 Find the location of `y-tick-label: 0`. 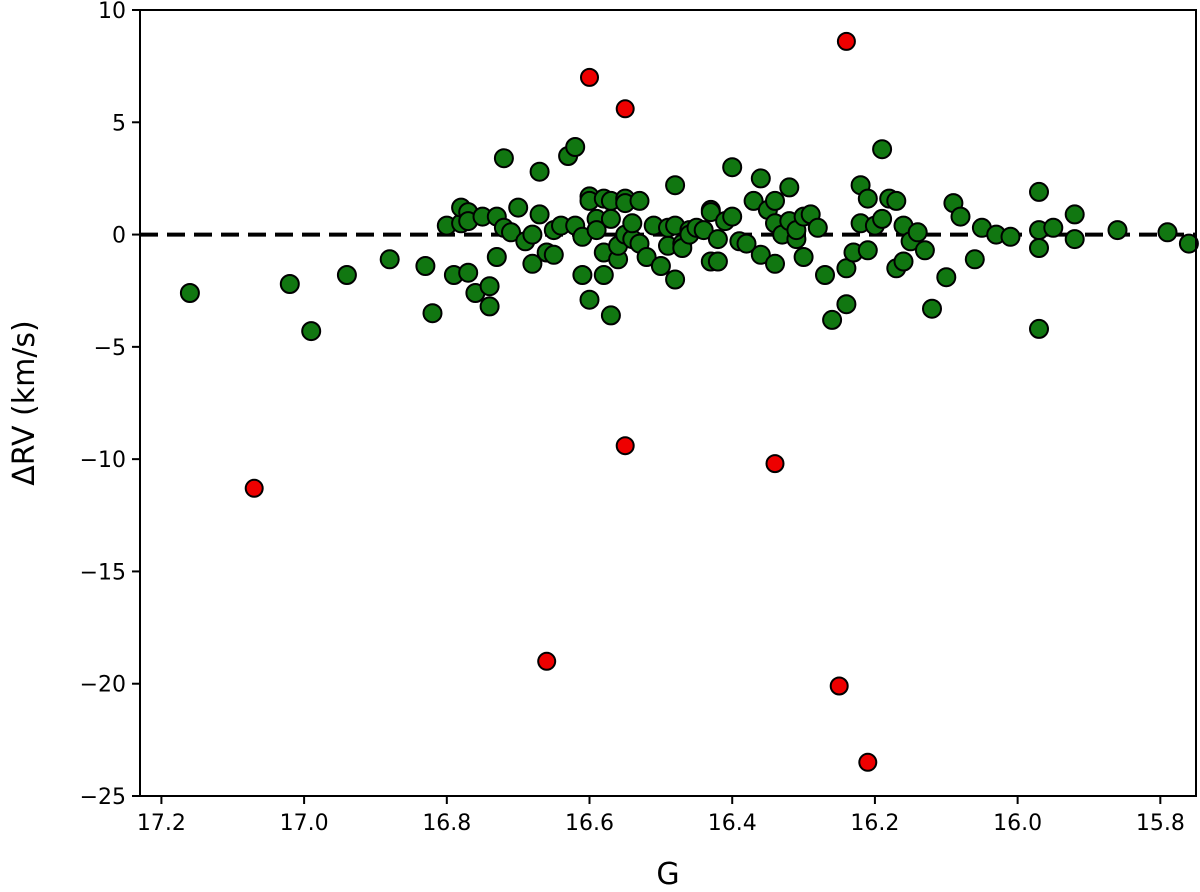

y-tick-label: 0 is located at coordinates (119, 236).